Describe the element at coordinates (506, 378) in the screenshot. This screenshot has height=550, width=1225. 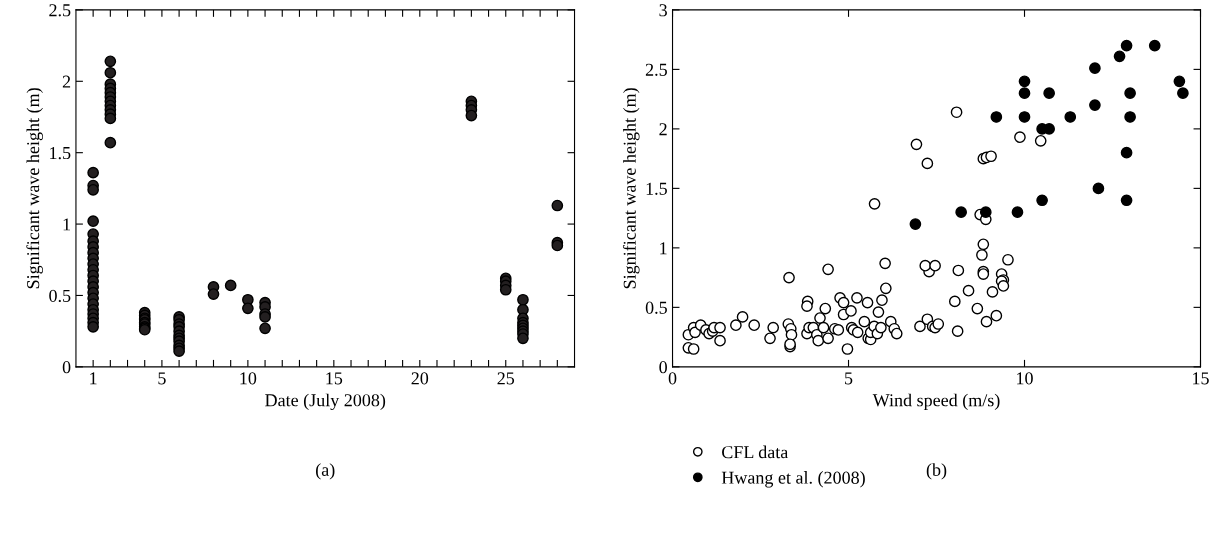
I see `x-tick-label: 25` at that location.